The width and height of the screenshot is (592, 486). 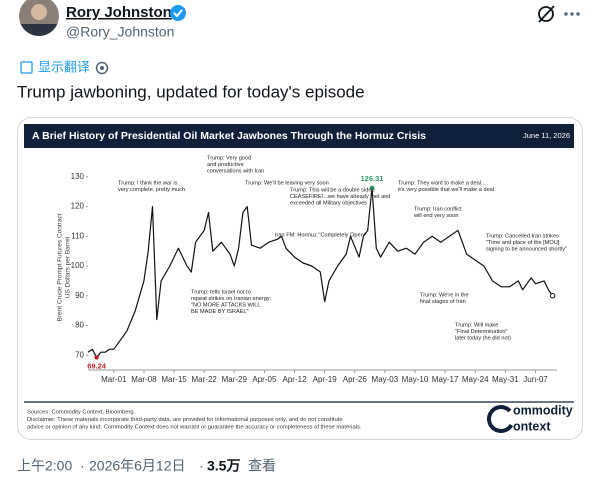 What do you see at coordinates (68, 267) in the screenshot?
I see `y-axis-label: US Dollars per Barrel` at bounding box center [68, 267].